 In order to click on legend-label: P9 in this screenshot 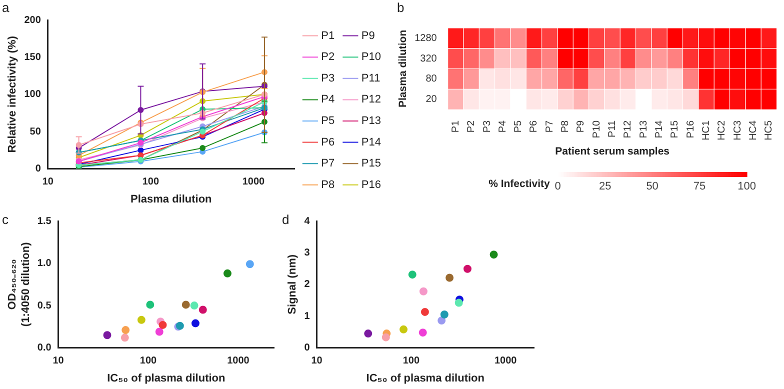, I will do `click(368, 36)`.